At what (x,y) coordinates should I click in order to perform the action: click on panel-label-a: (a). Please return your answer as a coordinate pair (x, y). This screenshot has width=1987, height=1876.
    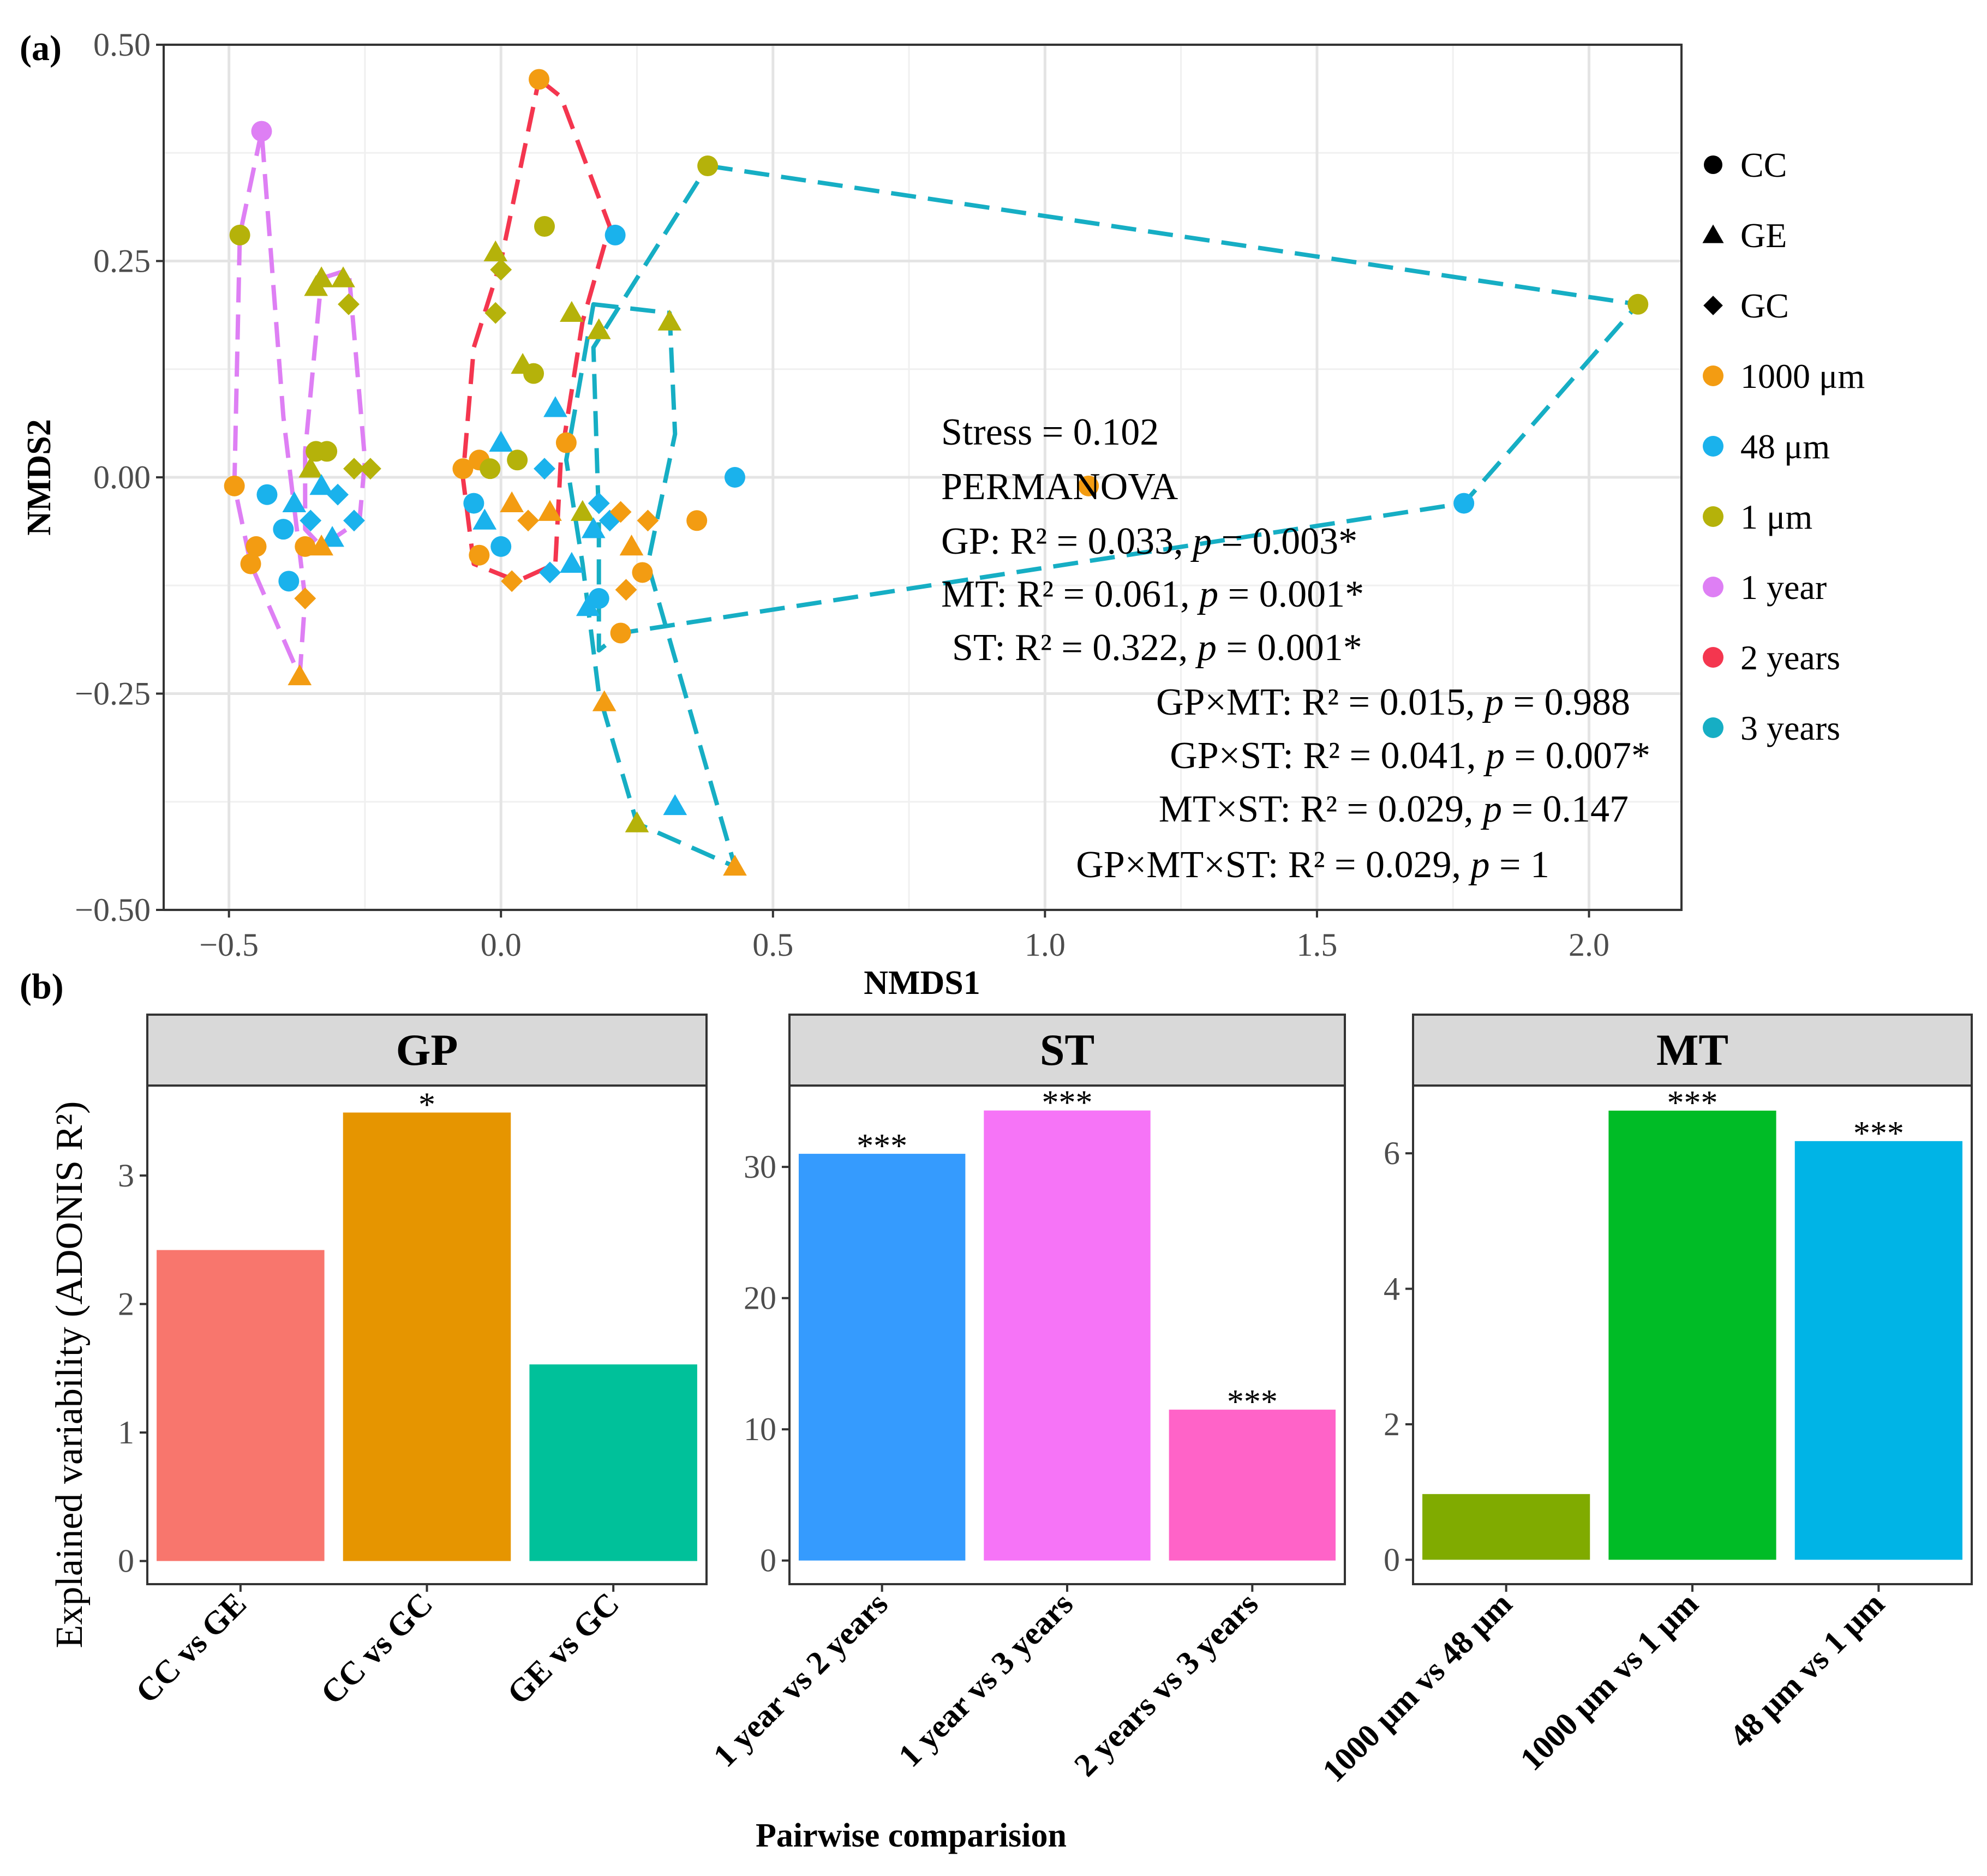
    Looking at the image, I should click on (41, 48).